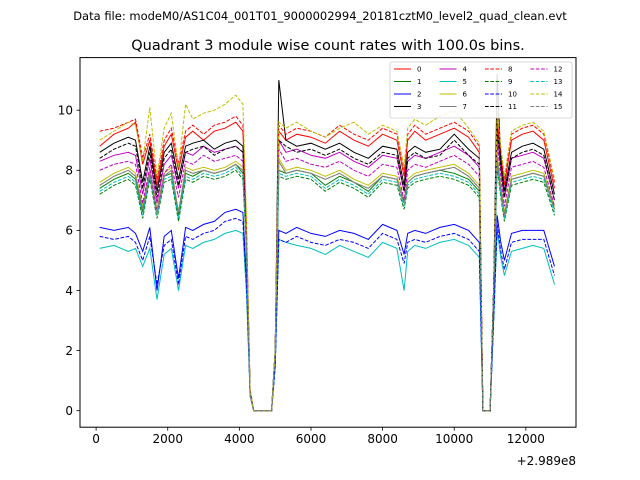  Describe the element at coordinates (96, 439) in the screenshot. I see `x-tick-label: 0` at that location.